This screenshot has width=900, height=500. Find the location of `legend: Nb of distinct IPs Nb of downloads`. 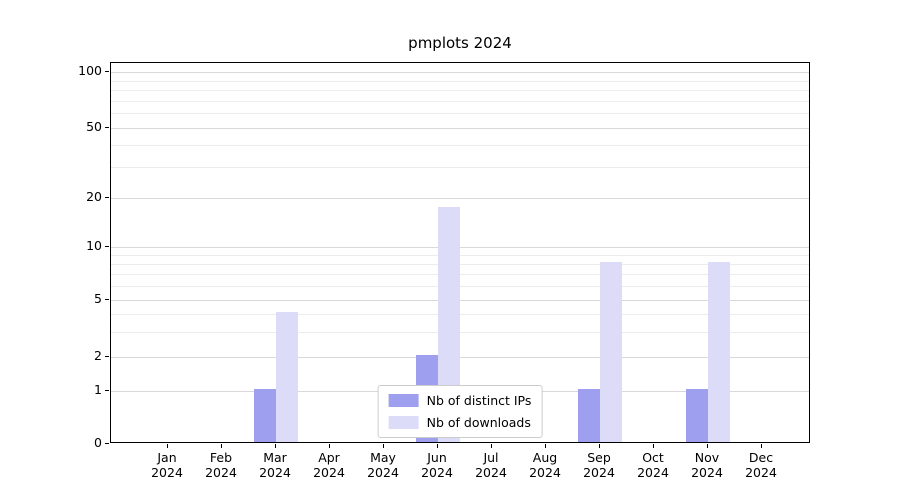

legend: Nb of distinct IPs Nb of downloads is located at coordinates (460, 411).